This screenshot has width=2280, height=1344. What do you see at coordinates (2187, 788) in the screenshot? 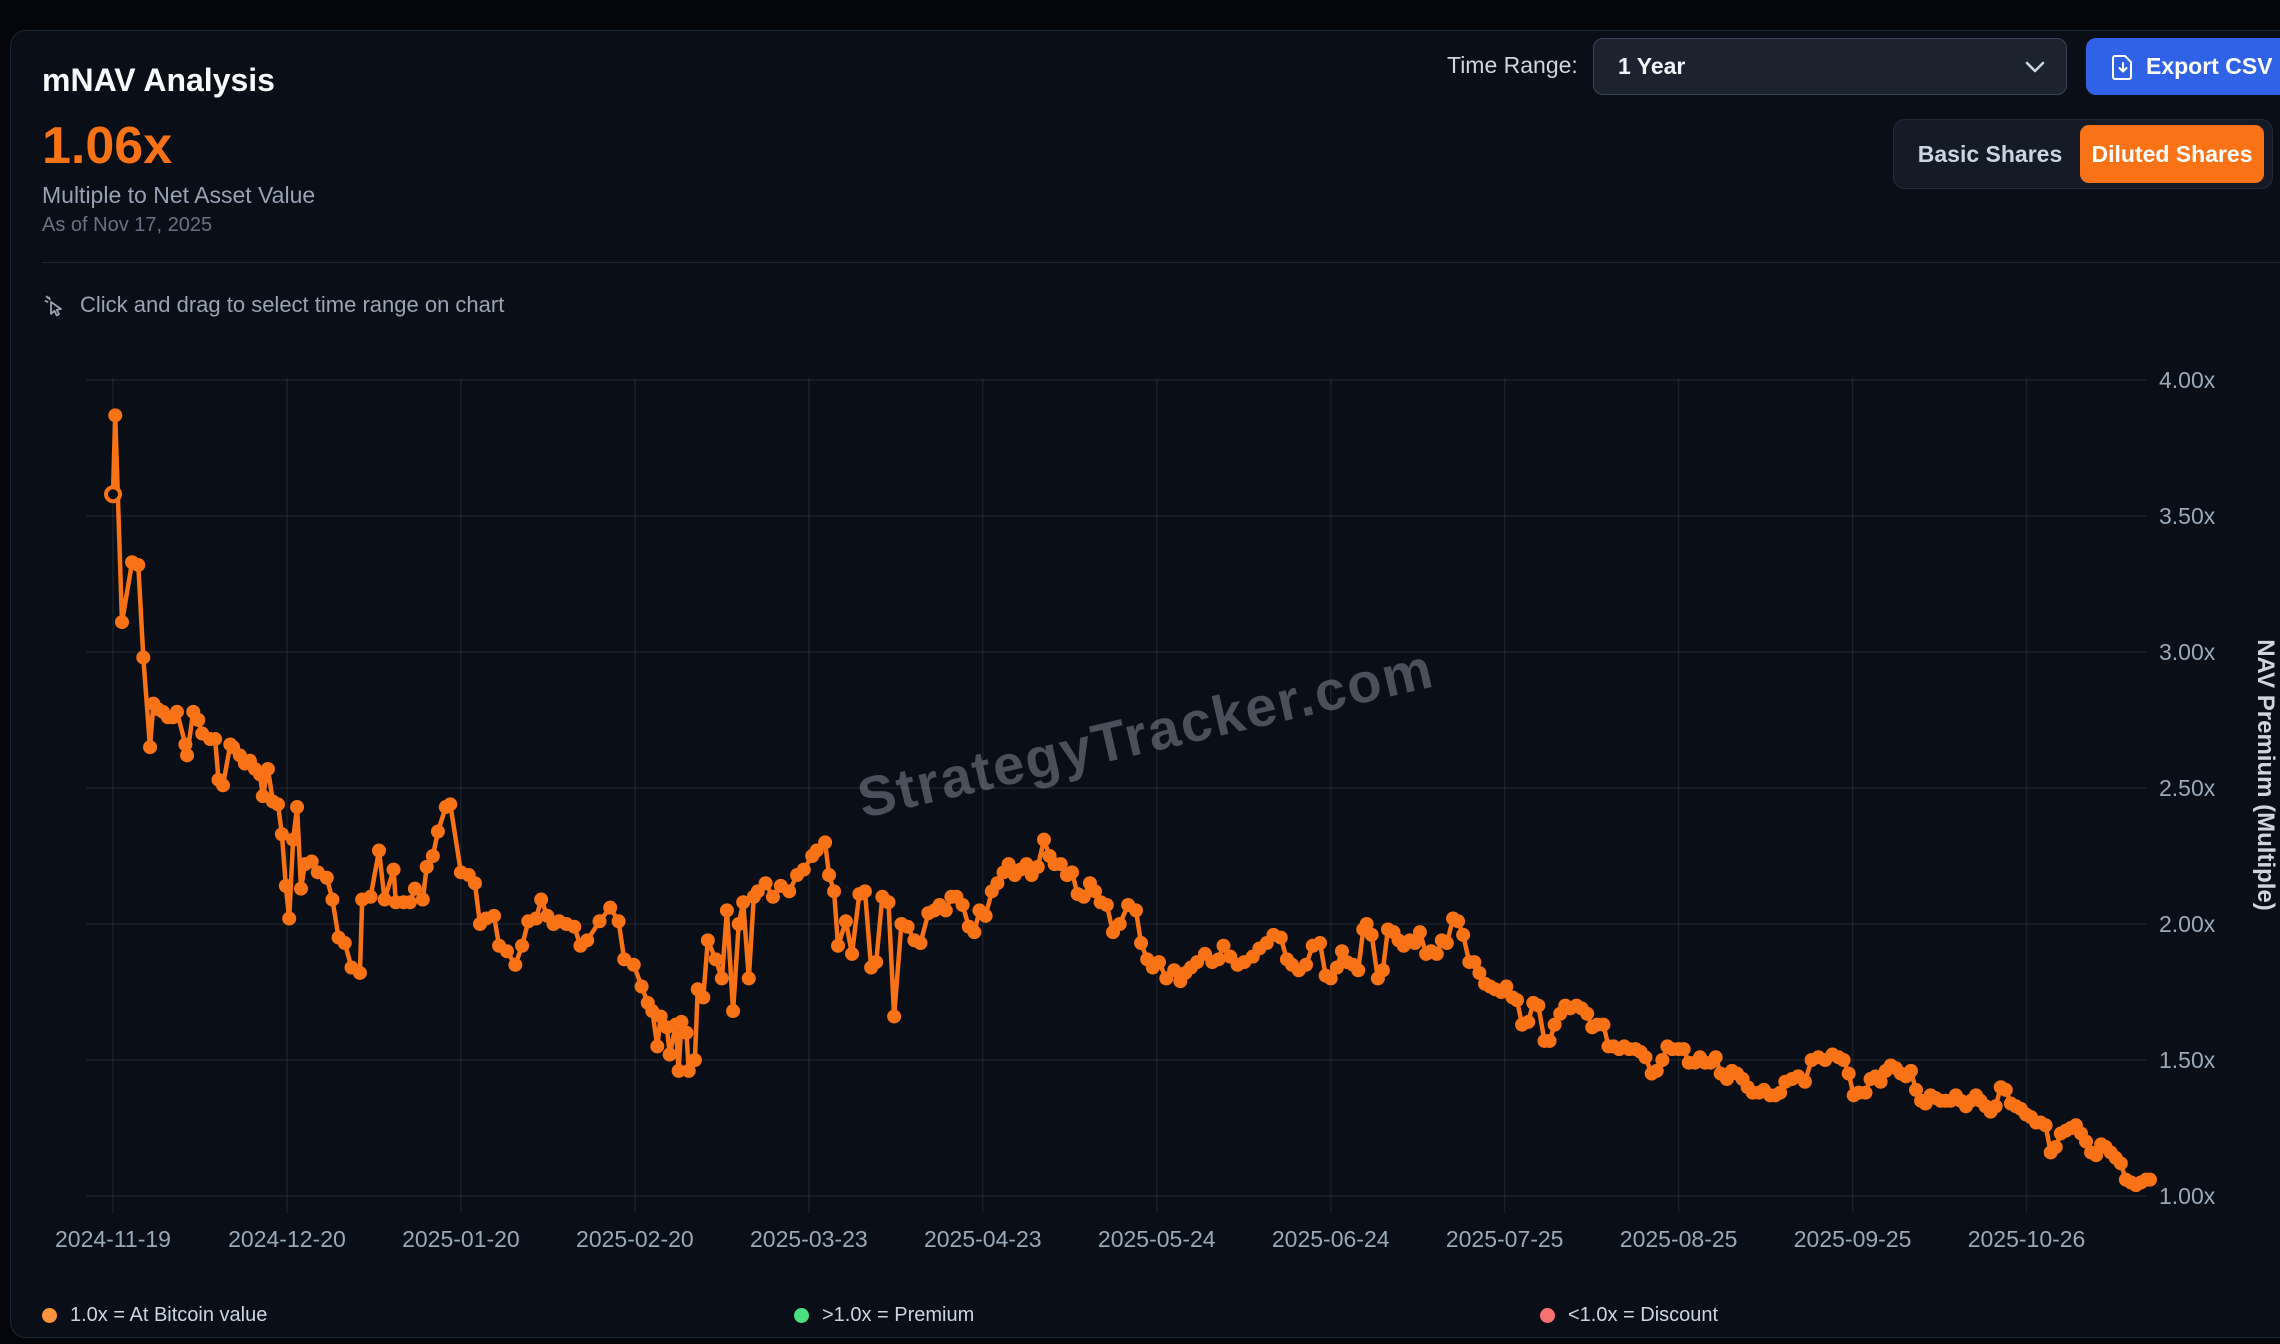
I see `y-tick-label: 2.50x` at bounding box center [2187, 788].